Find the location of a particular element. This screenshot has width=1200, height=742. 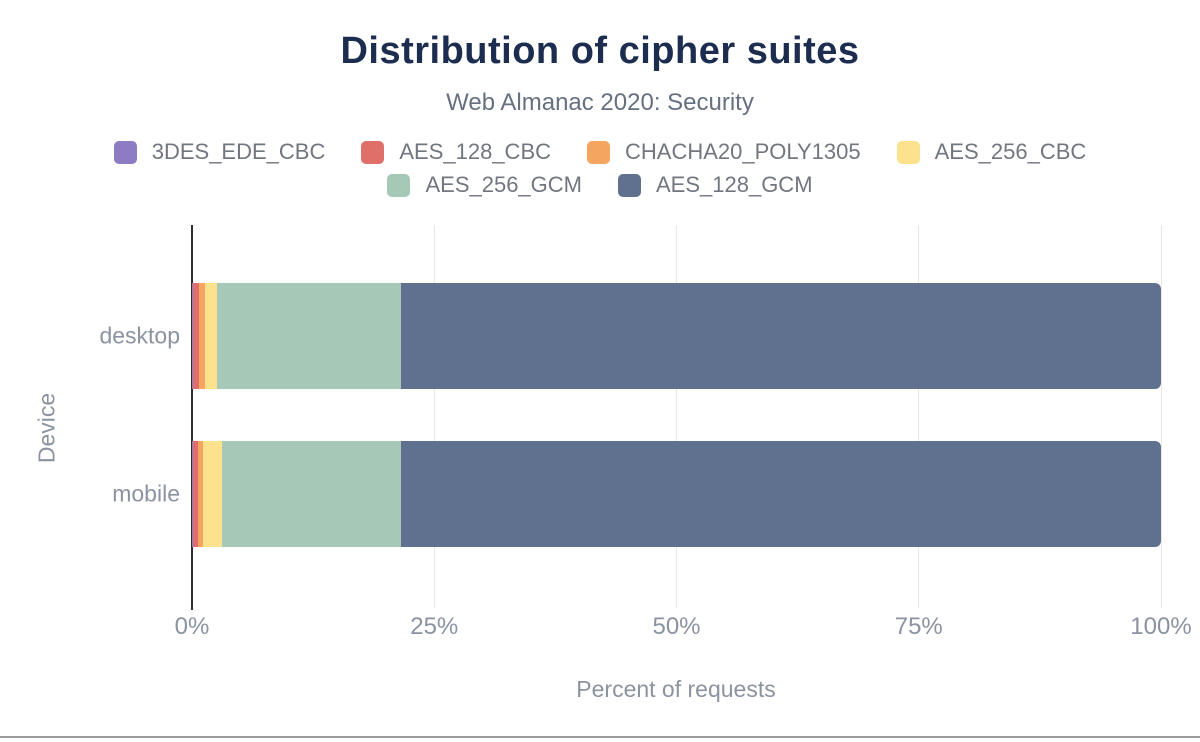

legend-label: AES_128_GCM is located at coordinates (734, 184).